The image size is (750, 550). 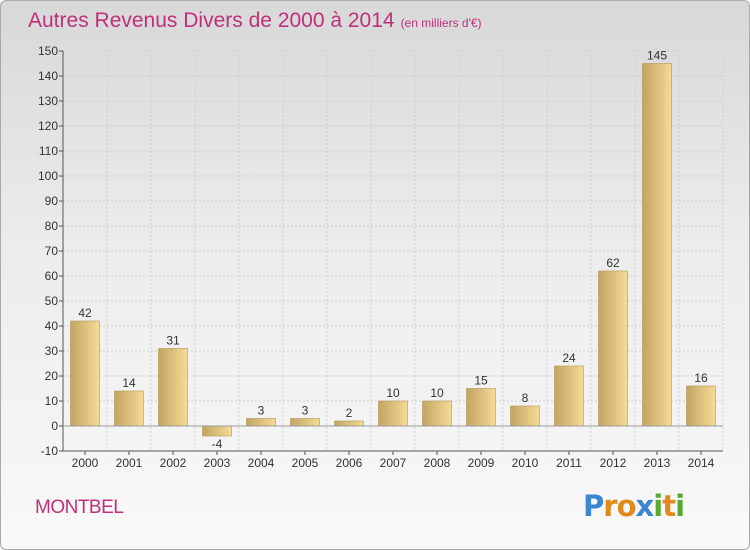 What do you see at coordinates (626, 506) in the screenshot?
I see `logo-letter: o` at bounding box center [626, 506].